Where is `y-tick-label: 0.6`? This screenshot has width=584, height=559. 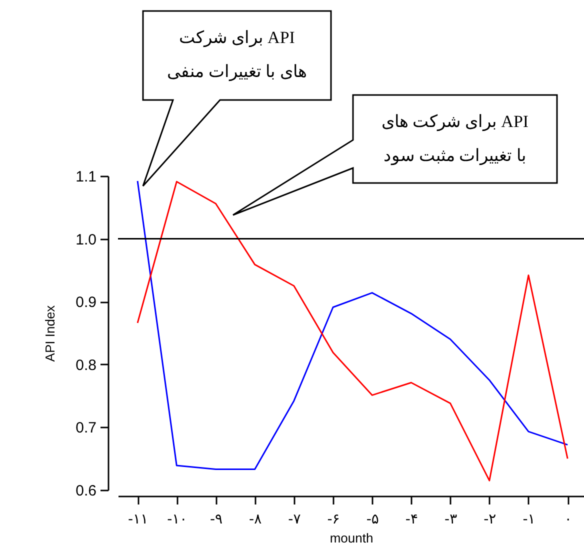 y-tick-label: 0.6 is located at coordinates (86, 491).